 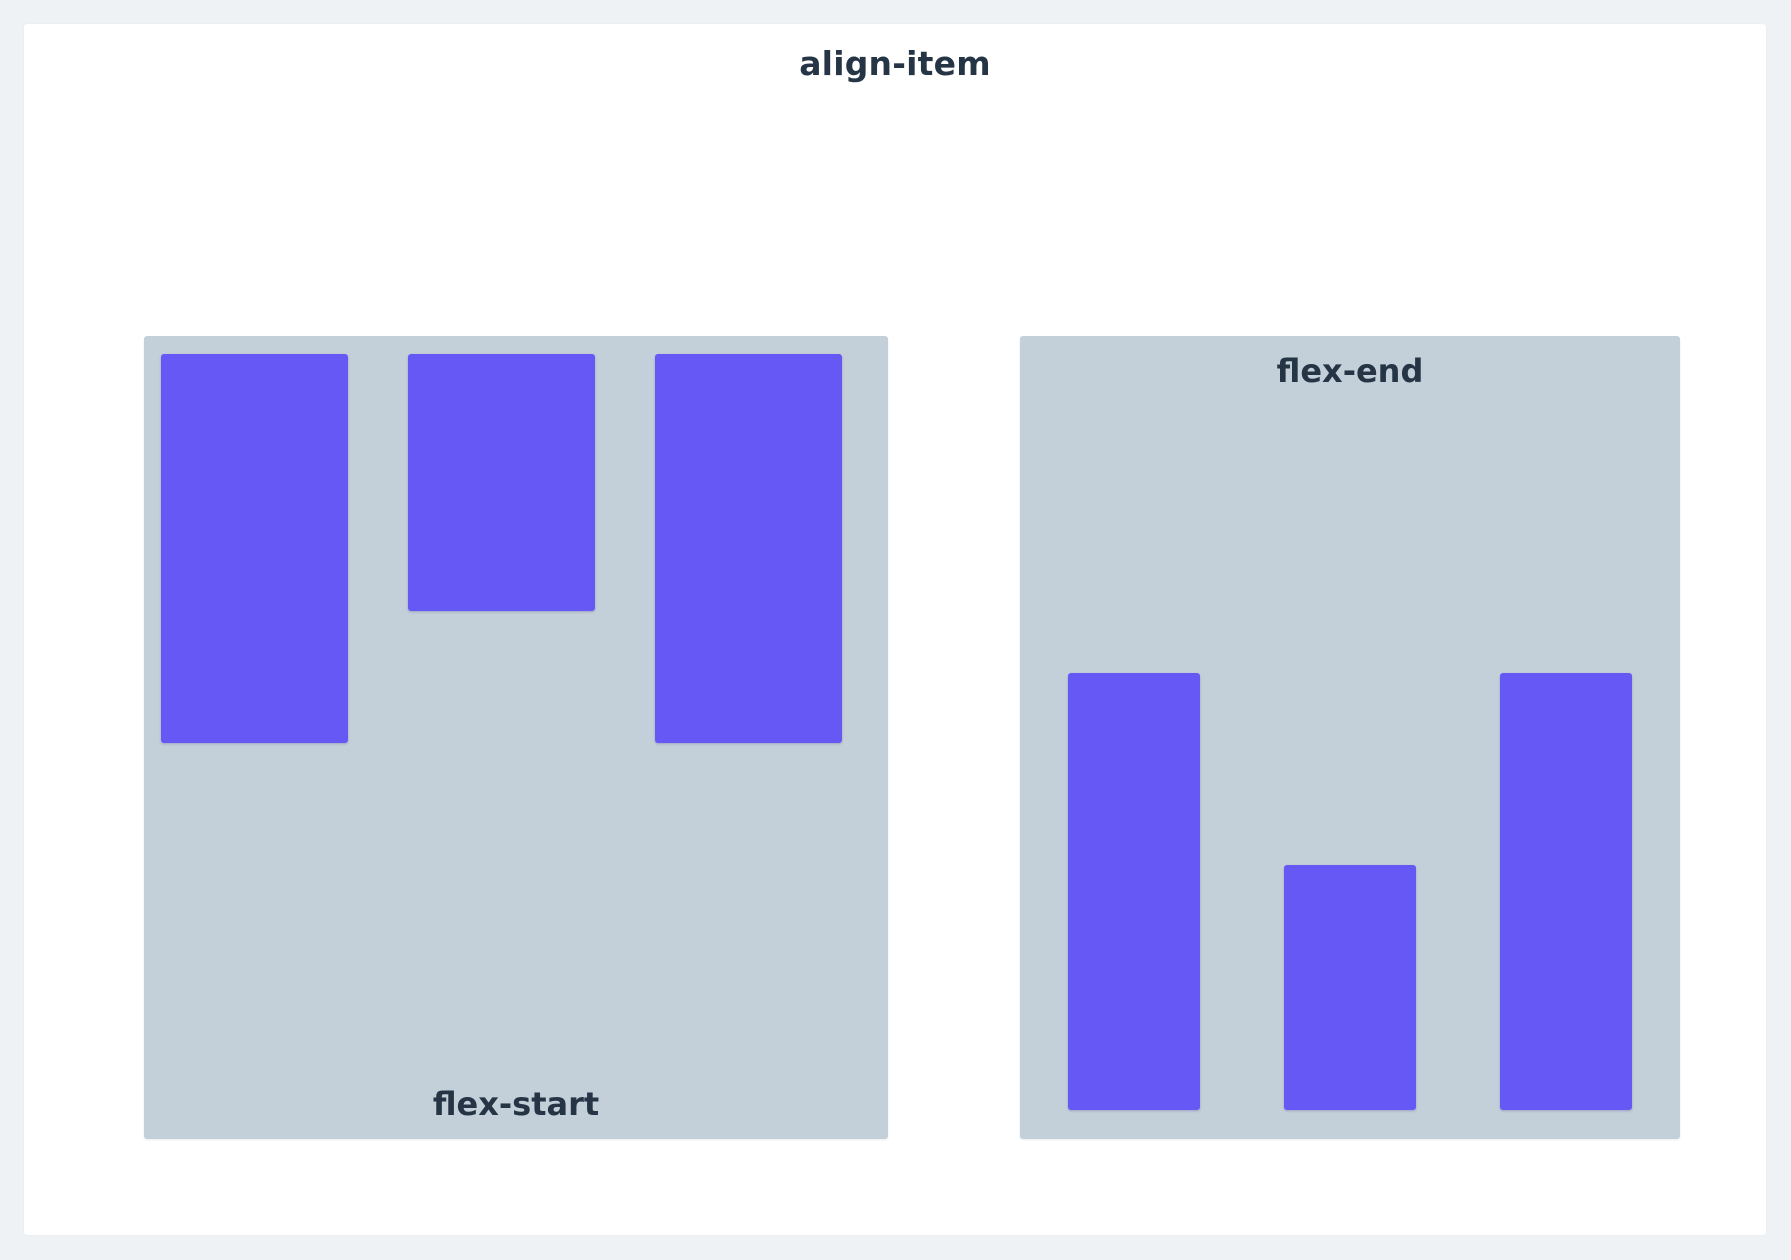 I want to click on flex-start-label: flex-start, so click(x=516, y=1104).